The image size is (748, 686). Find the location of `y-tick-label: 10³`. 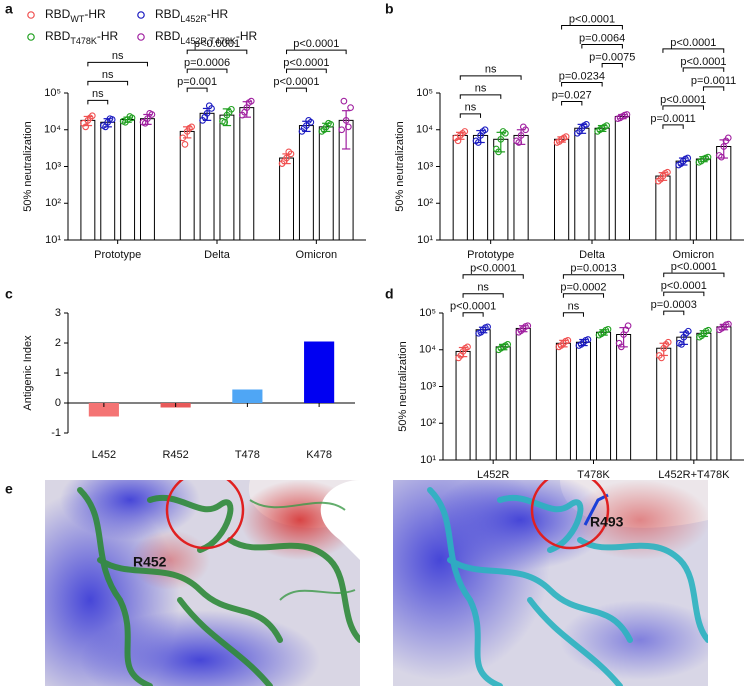

y-tick-label: 10³ is located at coordinates (53, 166).